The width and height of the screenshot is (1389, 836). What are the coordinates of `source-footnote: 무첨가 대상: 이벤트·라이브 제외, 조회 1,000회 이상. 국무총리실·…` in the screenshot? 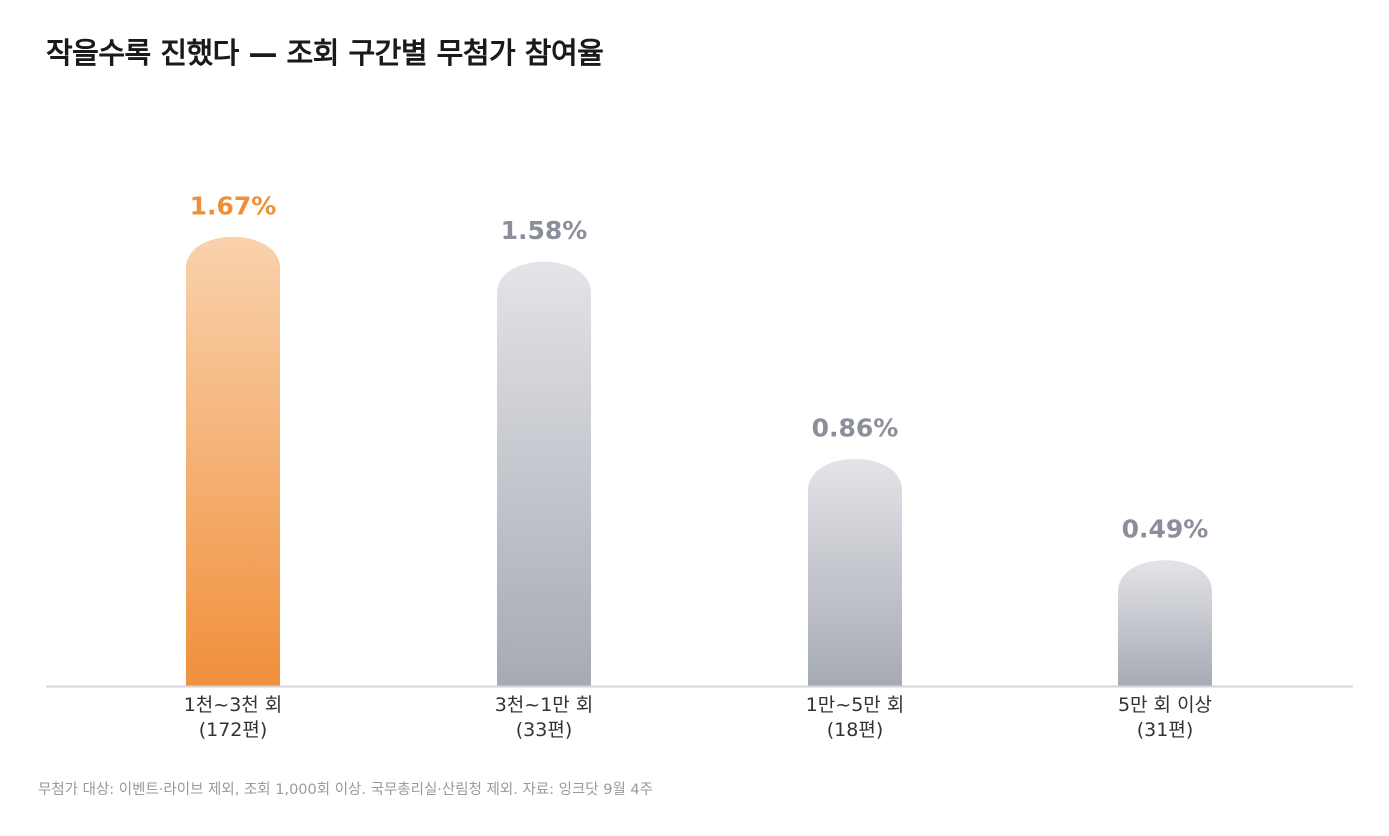 It's located at (345, 790).